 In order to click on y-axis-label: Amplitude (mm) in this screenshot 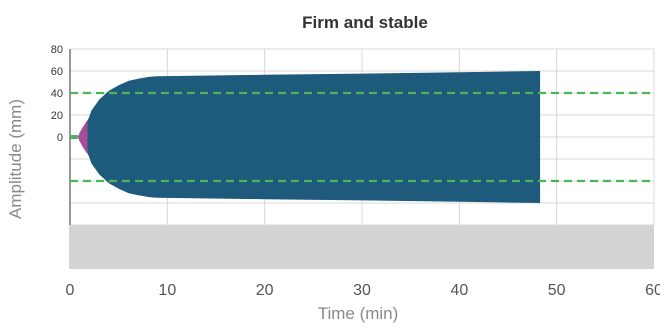, I will do `click(15, 159)`.